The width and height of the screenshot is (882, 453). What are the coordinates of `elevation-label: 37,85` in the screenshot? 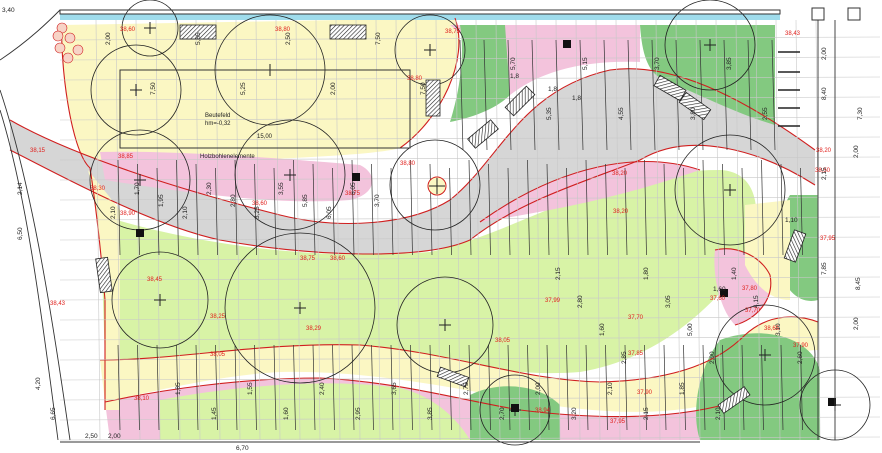 It's located at (636, 354).